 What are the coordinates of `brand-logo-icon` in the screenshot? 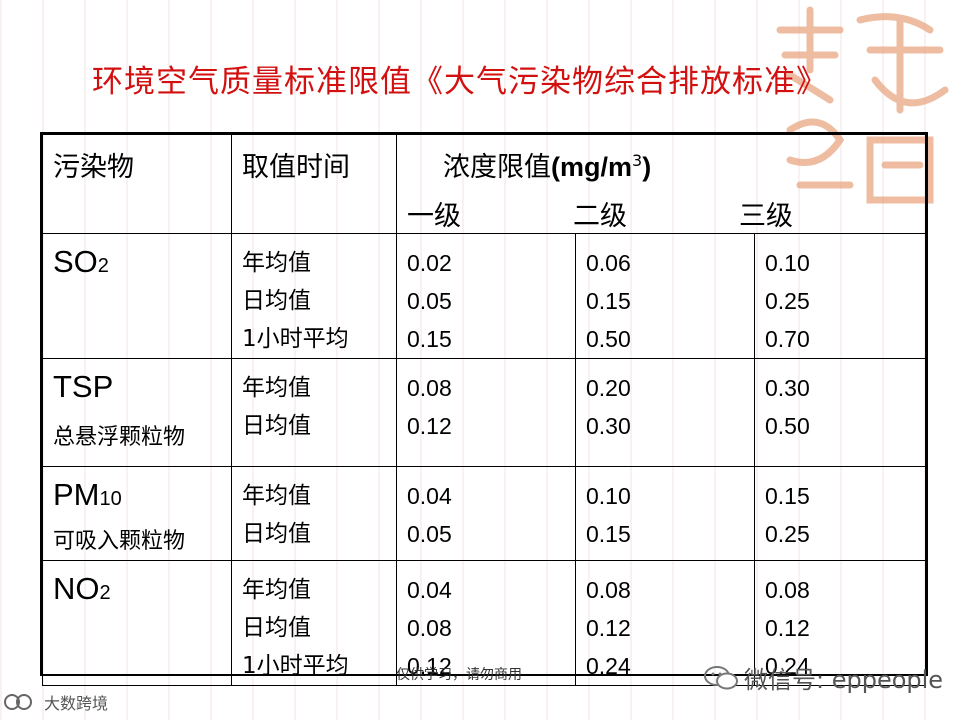 It's located at (18, 702).